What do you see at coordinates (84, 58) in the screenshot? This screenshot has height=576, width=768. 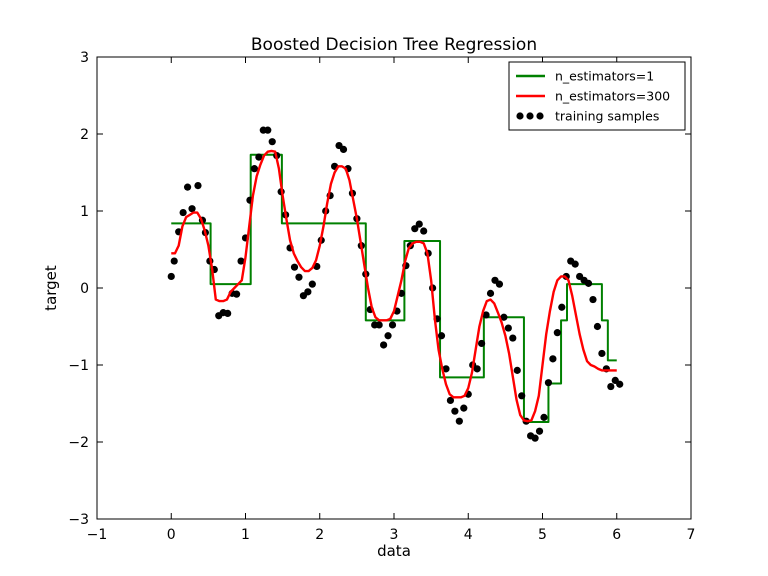 I see `y-tick-label: 3` at bounding box center [84, 58].